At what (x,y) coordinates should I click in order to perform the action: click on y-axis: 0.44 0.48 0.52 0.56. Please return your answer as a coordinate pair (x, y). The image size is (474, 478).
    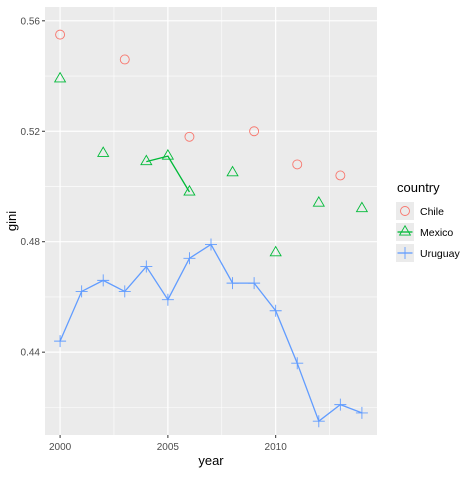
    Looking at the image, I should click on (33, 187).